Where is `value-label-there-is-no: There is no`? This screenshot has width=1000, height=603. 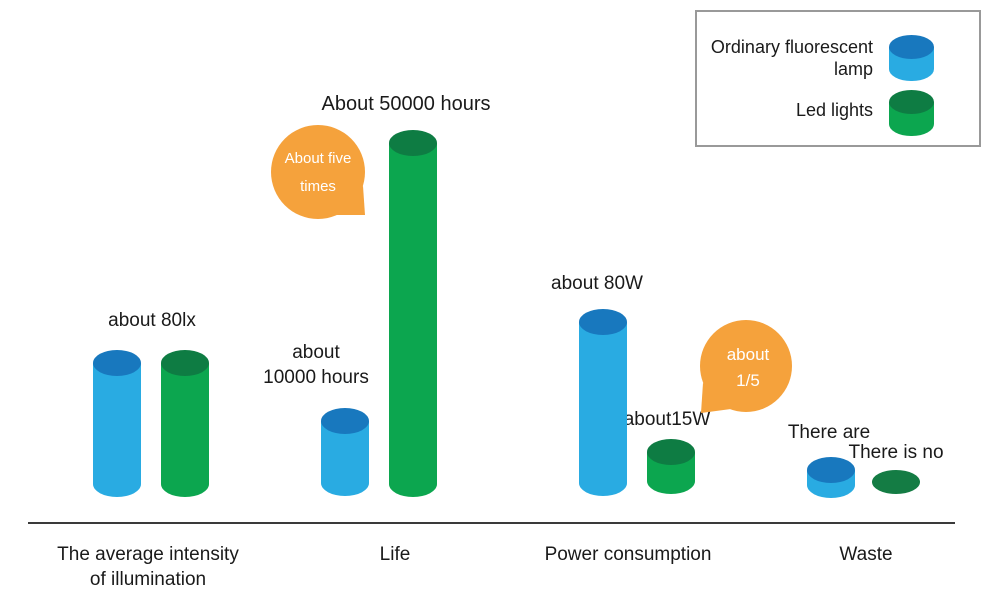 value-label-there-is-no: There is no is located at coordinates (896, 452).